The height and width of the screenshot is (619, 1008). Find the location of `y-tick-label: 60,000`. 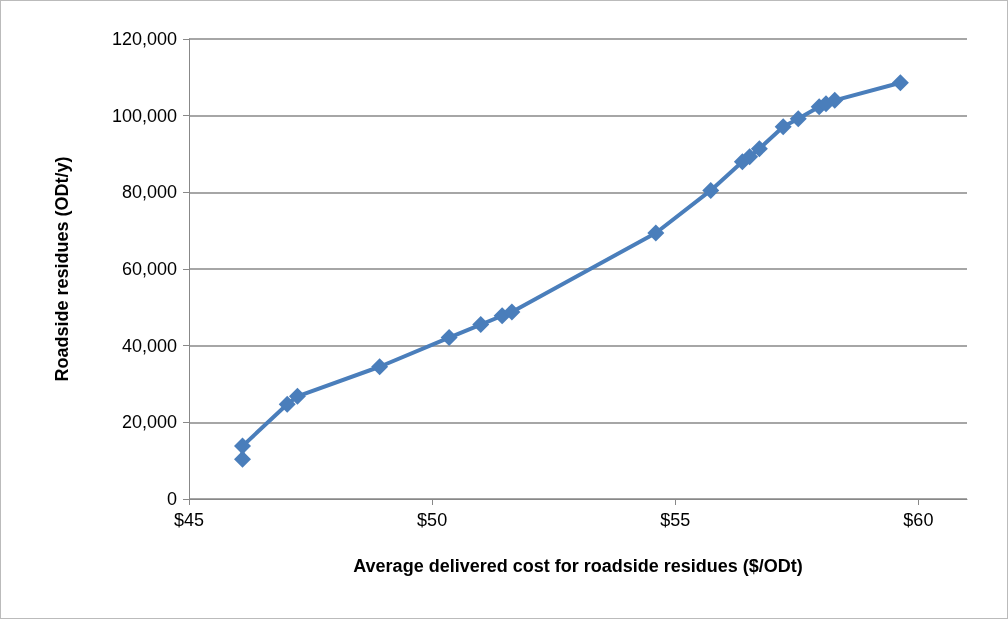

y-tick-label: 60,000 is located at coordinates (149, 269).